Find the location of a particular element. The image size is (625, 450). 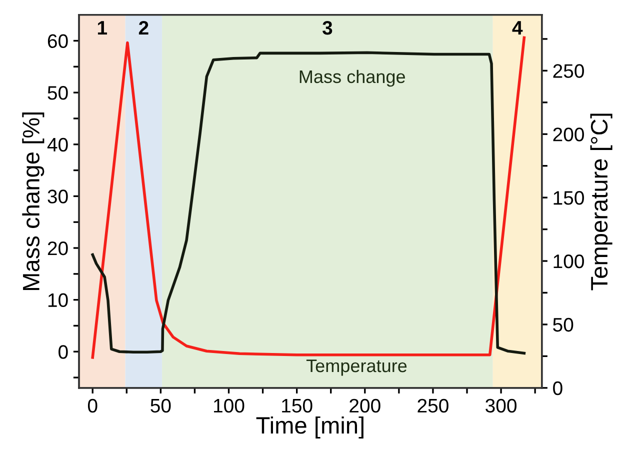

x-tick-label: 250 is located at coordinates (433, 405).